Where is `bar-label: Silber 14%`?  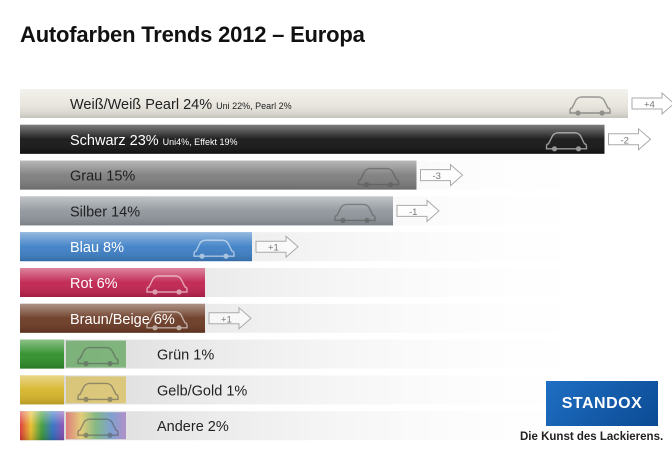
bar-label: Silber 14% is located at coordinates (105, 212).